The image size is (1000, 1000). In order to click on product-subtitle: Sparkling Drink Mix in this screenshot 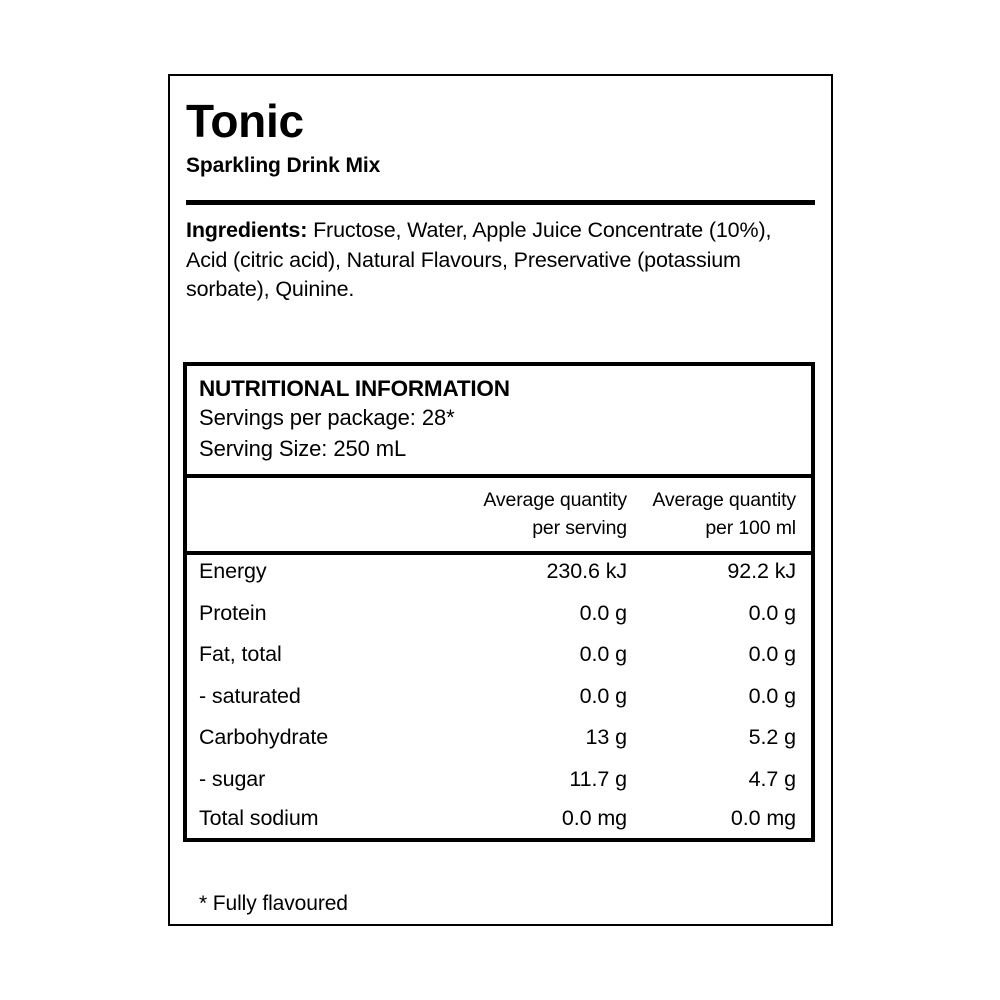, I will do `click(283, 165)`.